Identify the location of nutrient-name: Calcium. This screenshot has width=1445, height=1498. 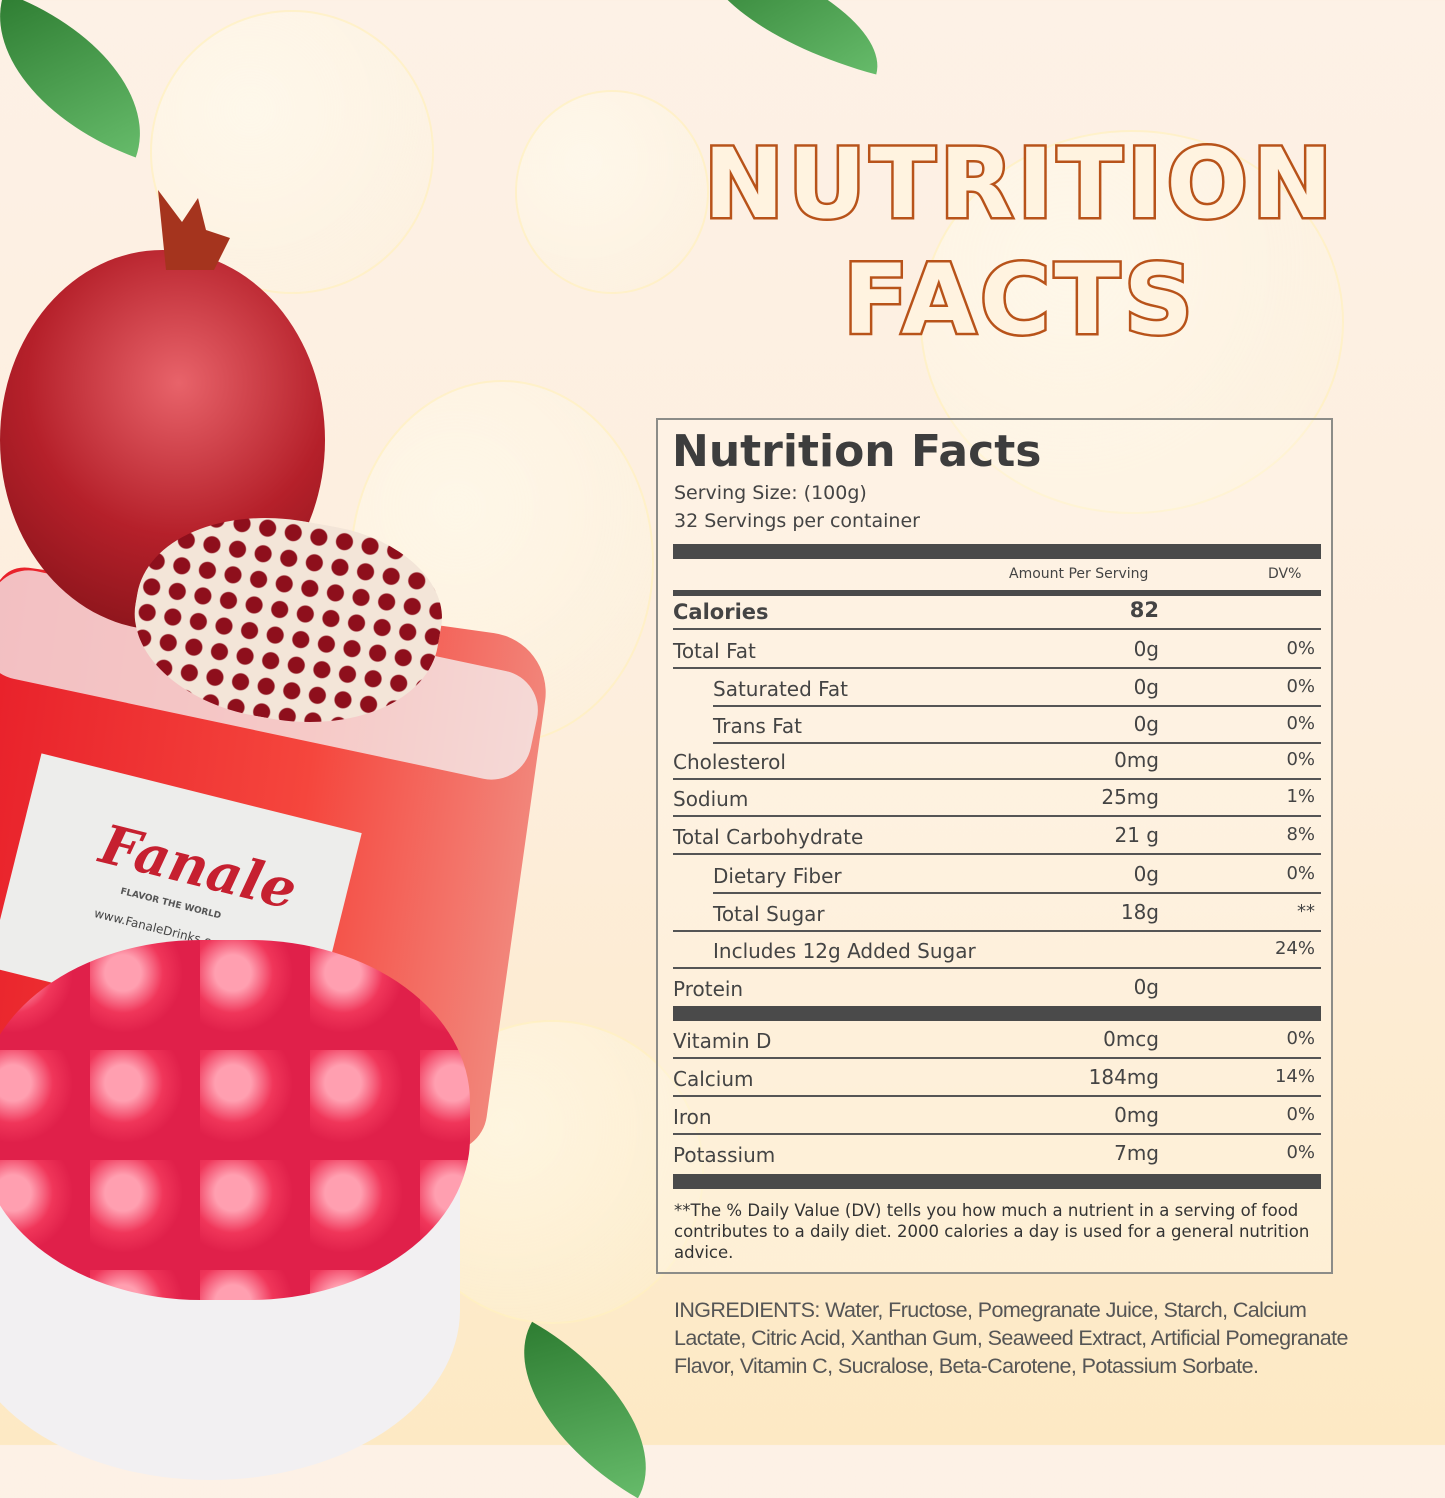
(713, 1079).